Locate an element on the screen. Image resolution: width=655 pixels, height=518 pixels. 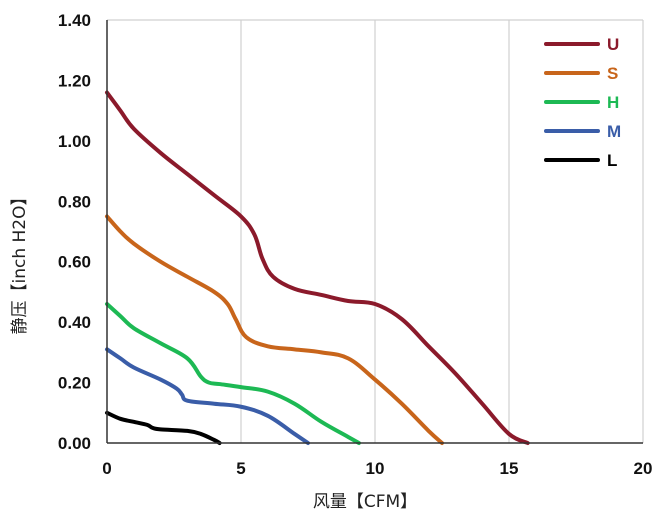
legend-label-S: S is located at coordinates (612, 73).